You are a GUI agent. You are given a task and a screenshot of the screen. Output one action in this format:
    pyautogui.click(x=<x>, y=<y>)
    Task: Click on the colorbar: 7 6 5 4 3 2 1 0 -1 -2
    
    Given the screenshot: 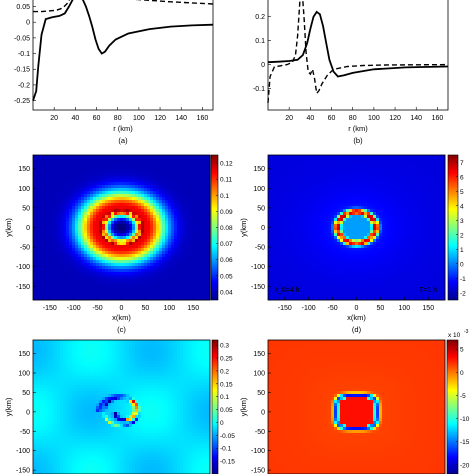 What is the action you would take?
    pyautogui.click(x=456, y=227)
    